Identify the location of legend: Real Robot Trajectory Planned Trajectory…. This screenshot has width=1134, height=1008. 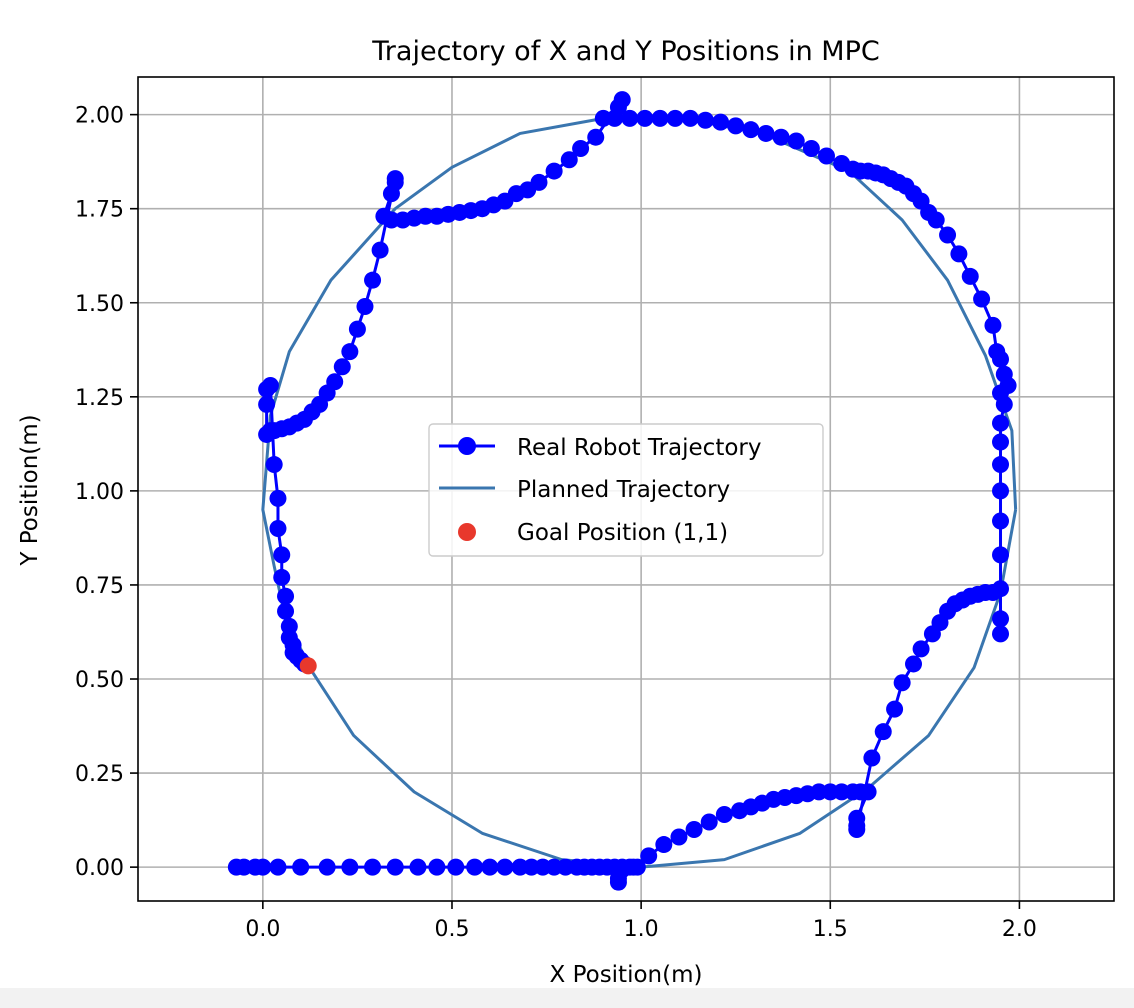
(626, 490).